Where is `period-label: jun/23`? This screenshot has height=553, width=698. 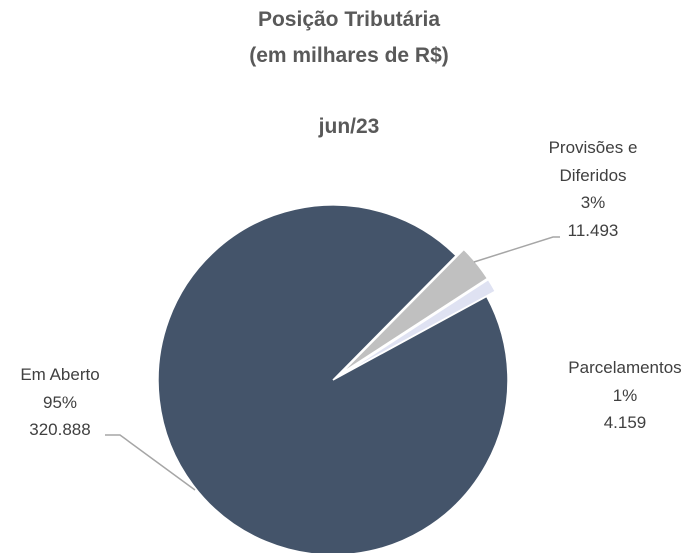
period-label: jun/23 is located at coordinates (349, 126).